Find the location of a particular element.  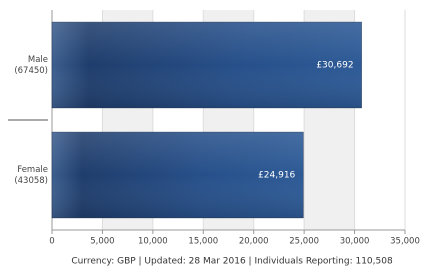

y-tick-label: (67450) is located at coordinates (31, 71).